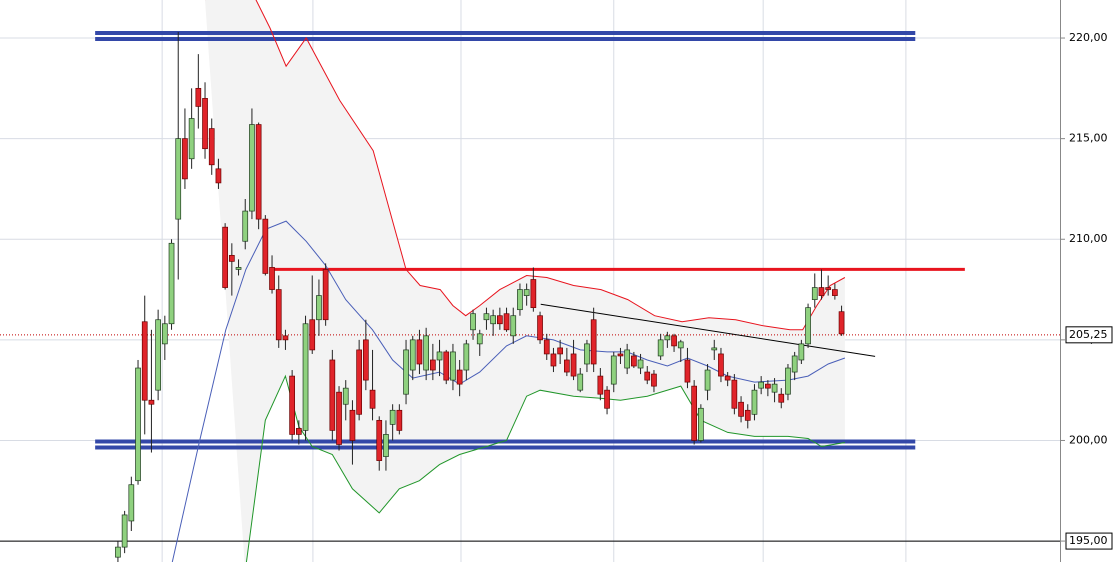  Describe the element at coordinates (708, 330) in the screenshot. I see `trend-line` at that location.